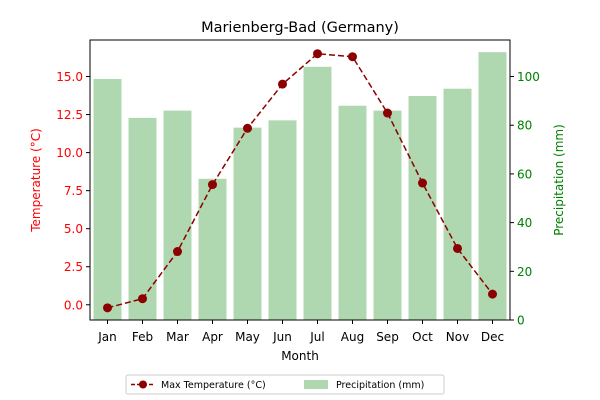  I want to click on x-tick-label: Feb, so click(142, 337).